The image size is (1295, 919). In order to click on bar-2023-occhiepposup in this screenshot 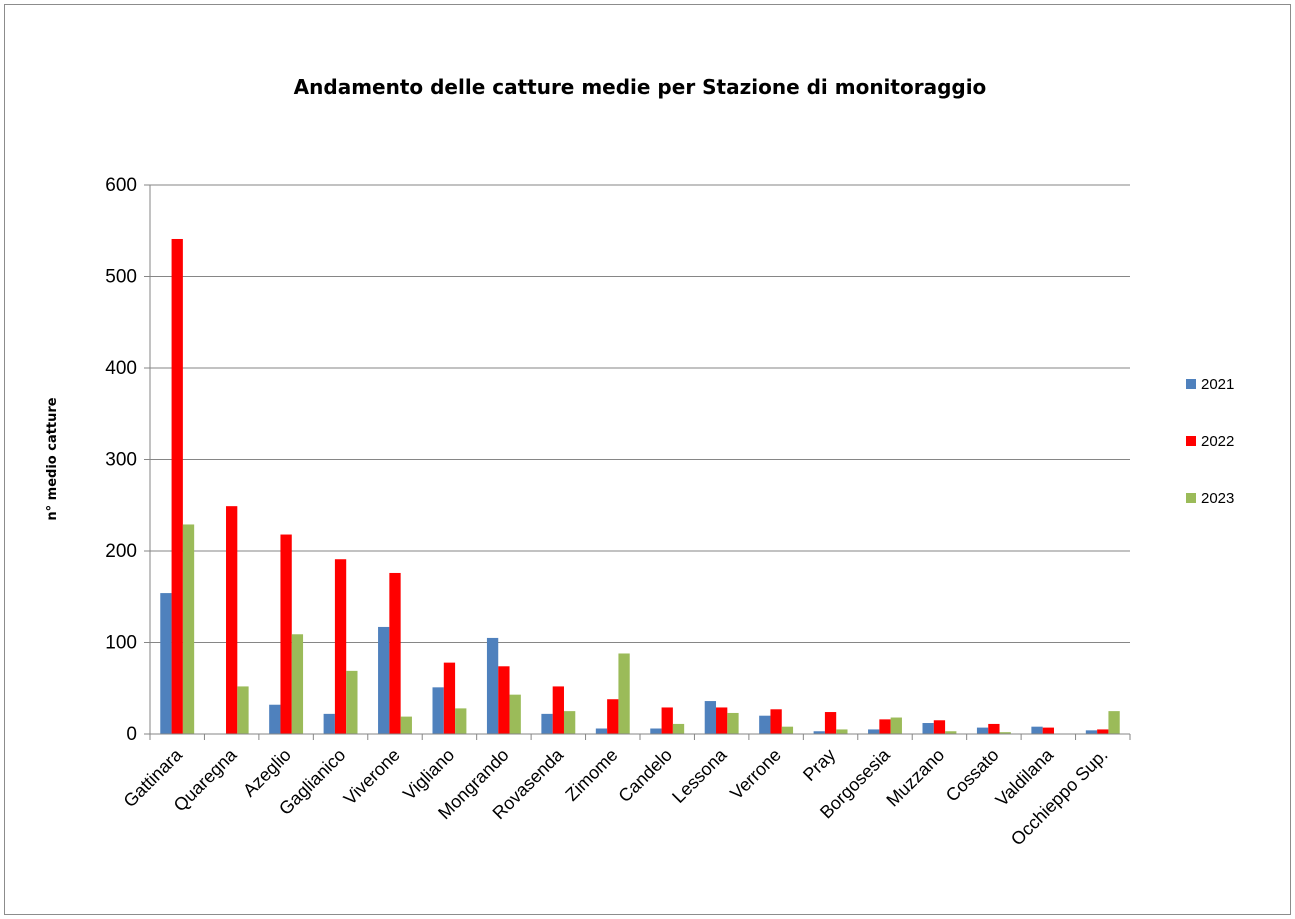, I will do `click(1114, 722)`.